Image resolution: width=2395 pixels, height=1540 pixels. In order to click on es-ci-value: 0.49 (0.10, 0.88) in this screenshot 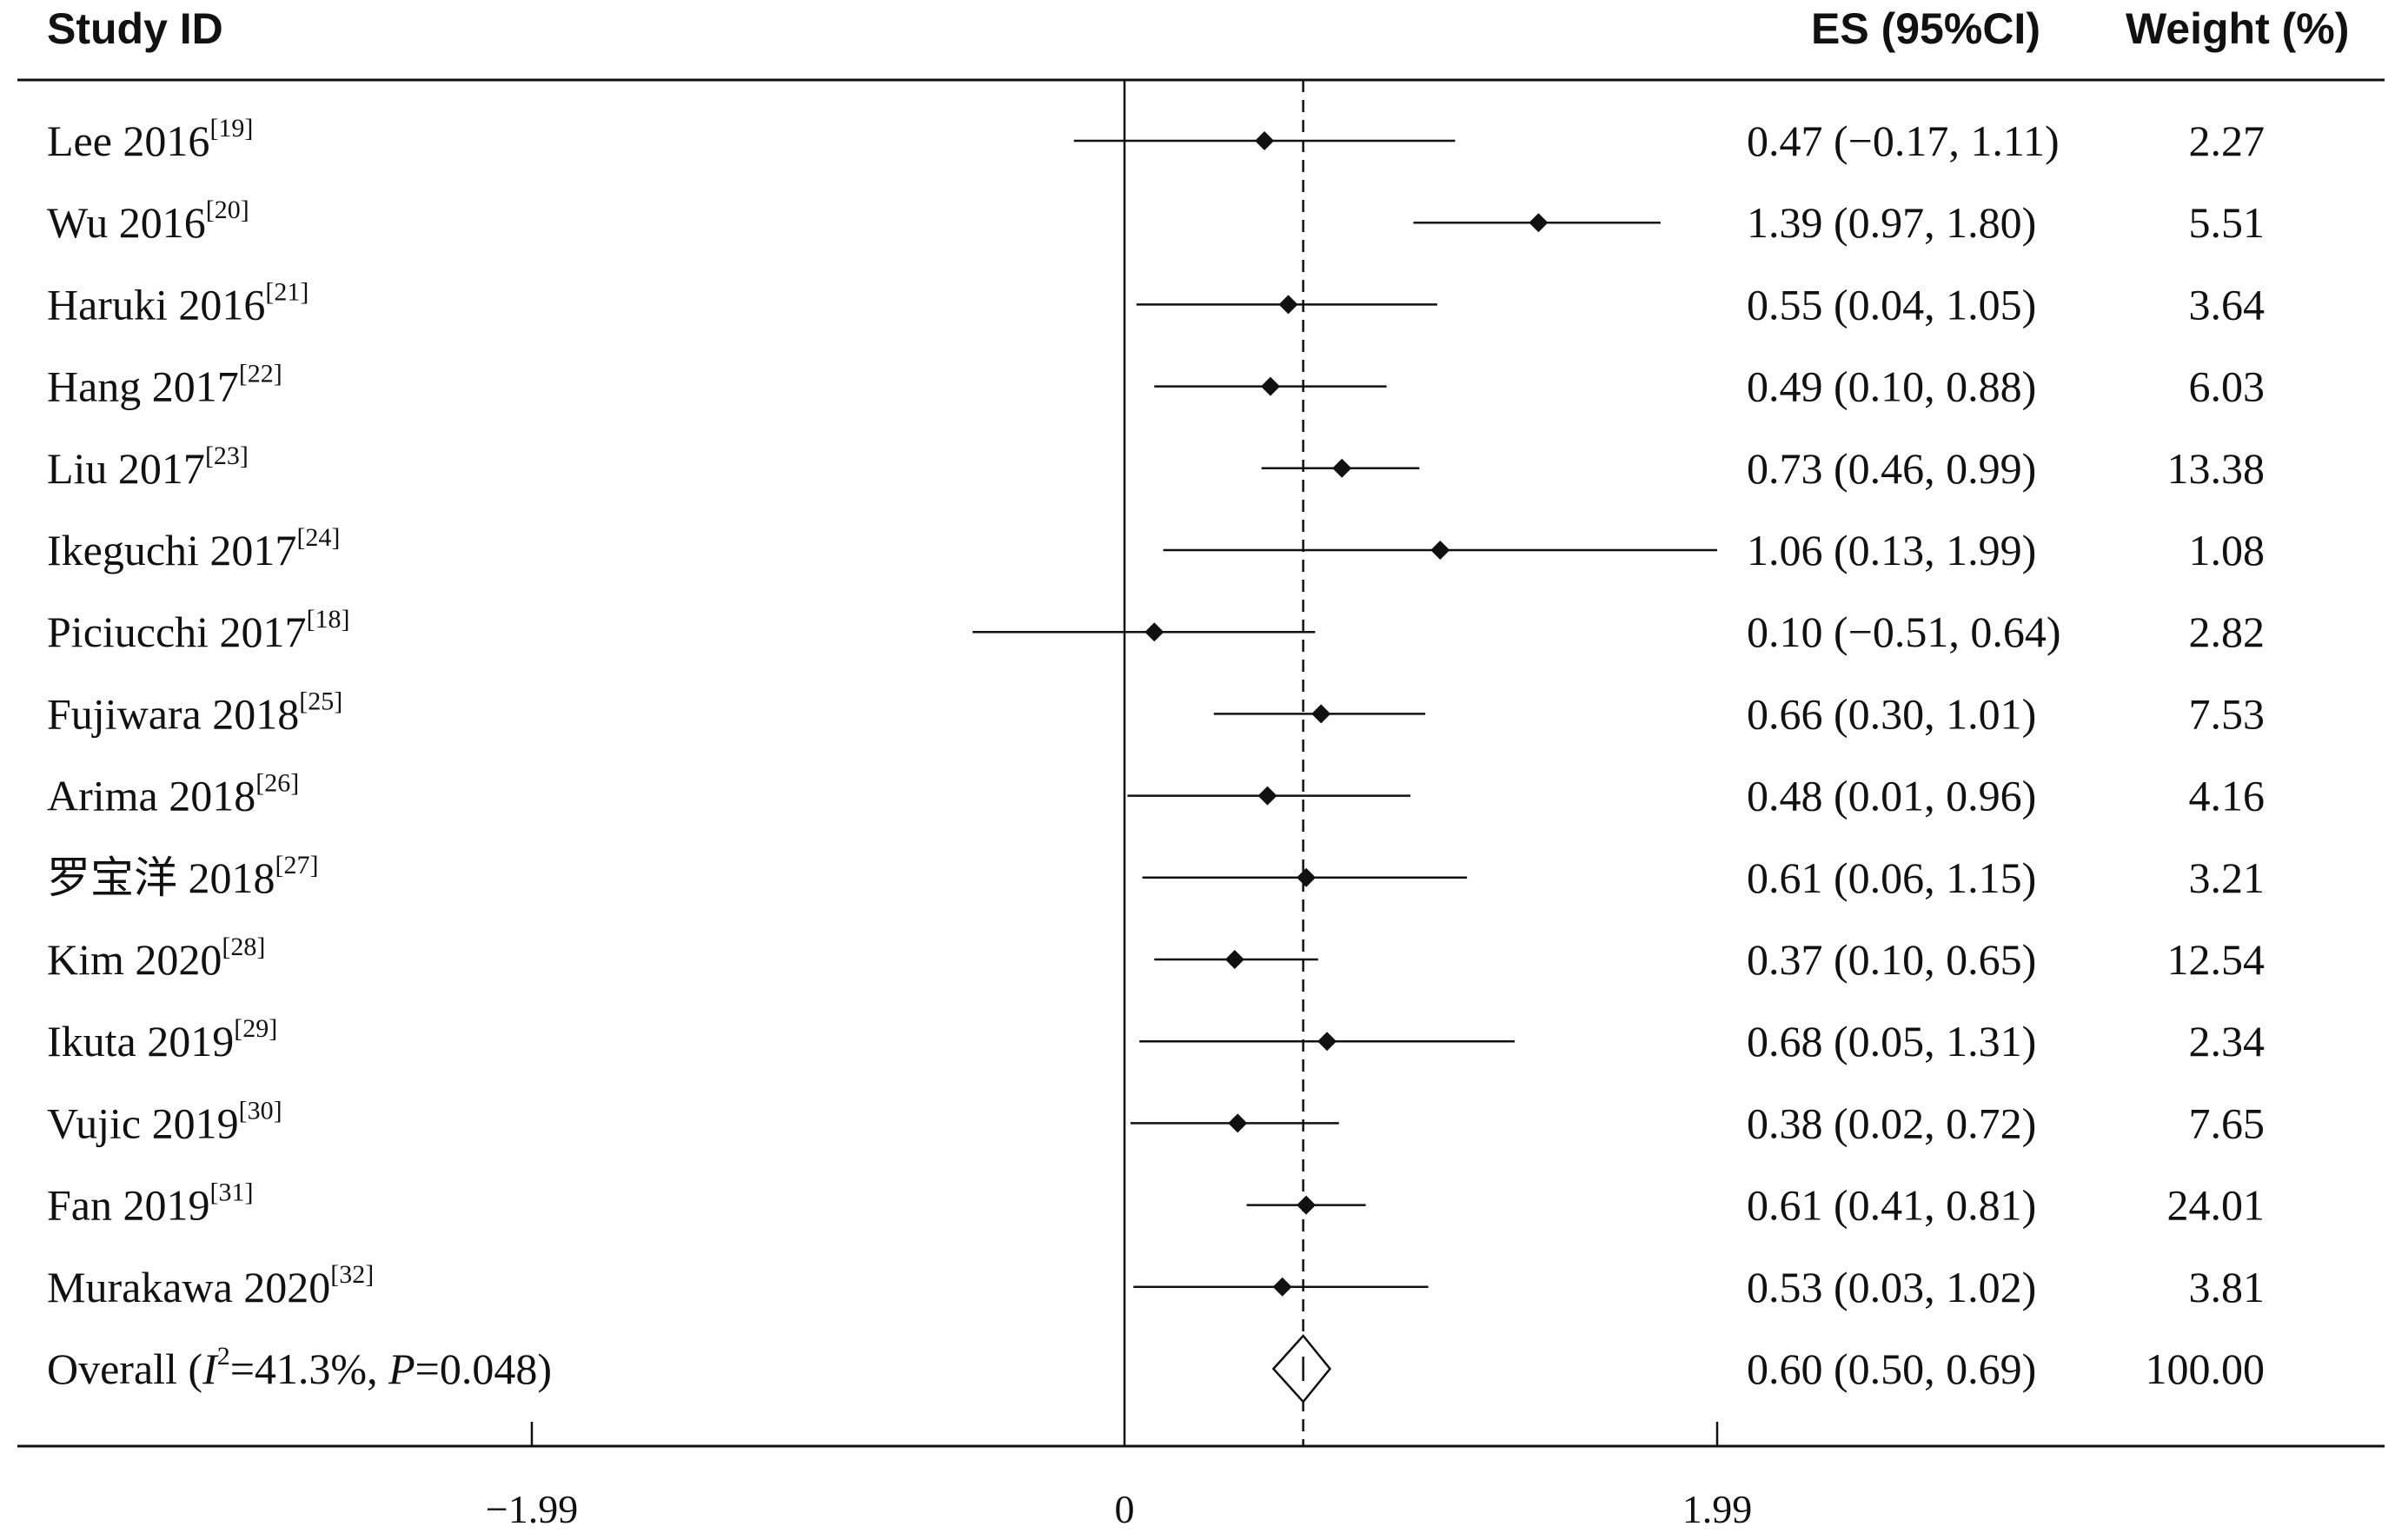, I will do `click(1891, 386)`.